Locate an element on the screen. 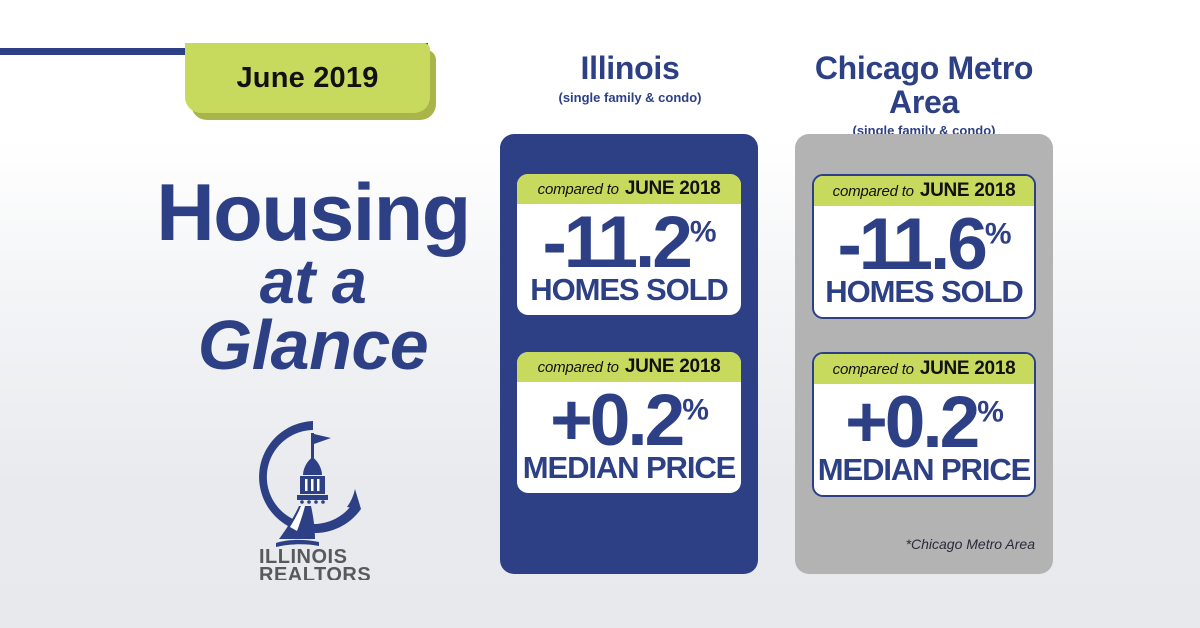  stat-number: -11.2 is located at coordinates (617, 242).